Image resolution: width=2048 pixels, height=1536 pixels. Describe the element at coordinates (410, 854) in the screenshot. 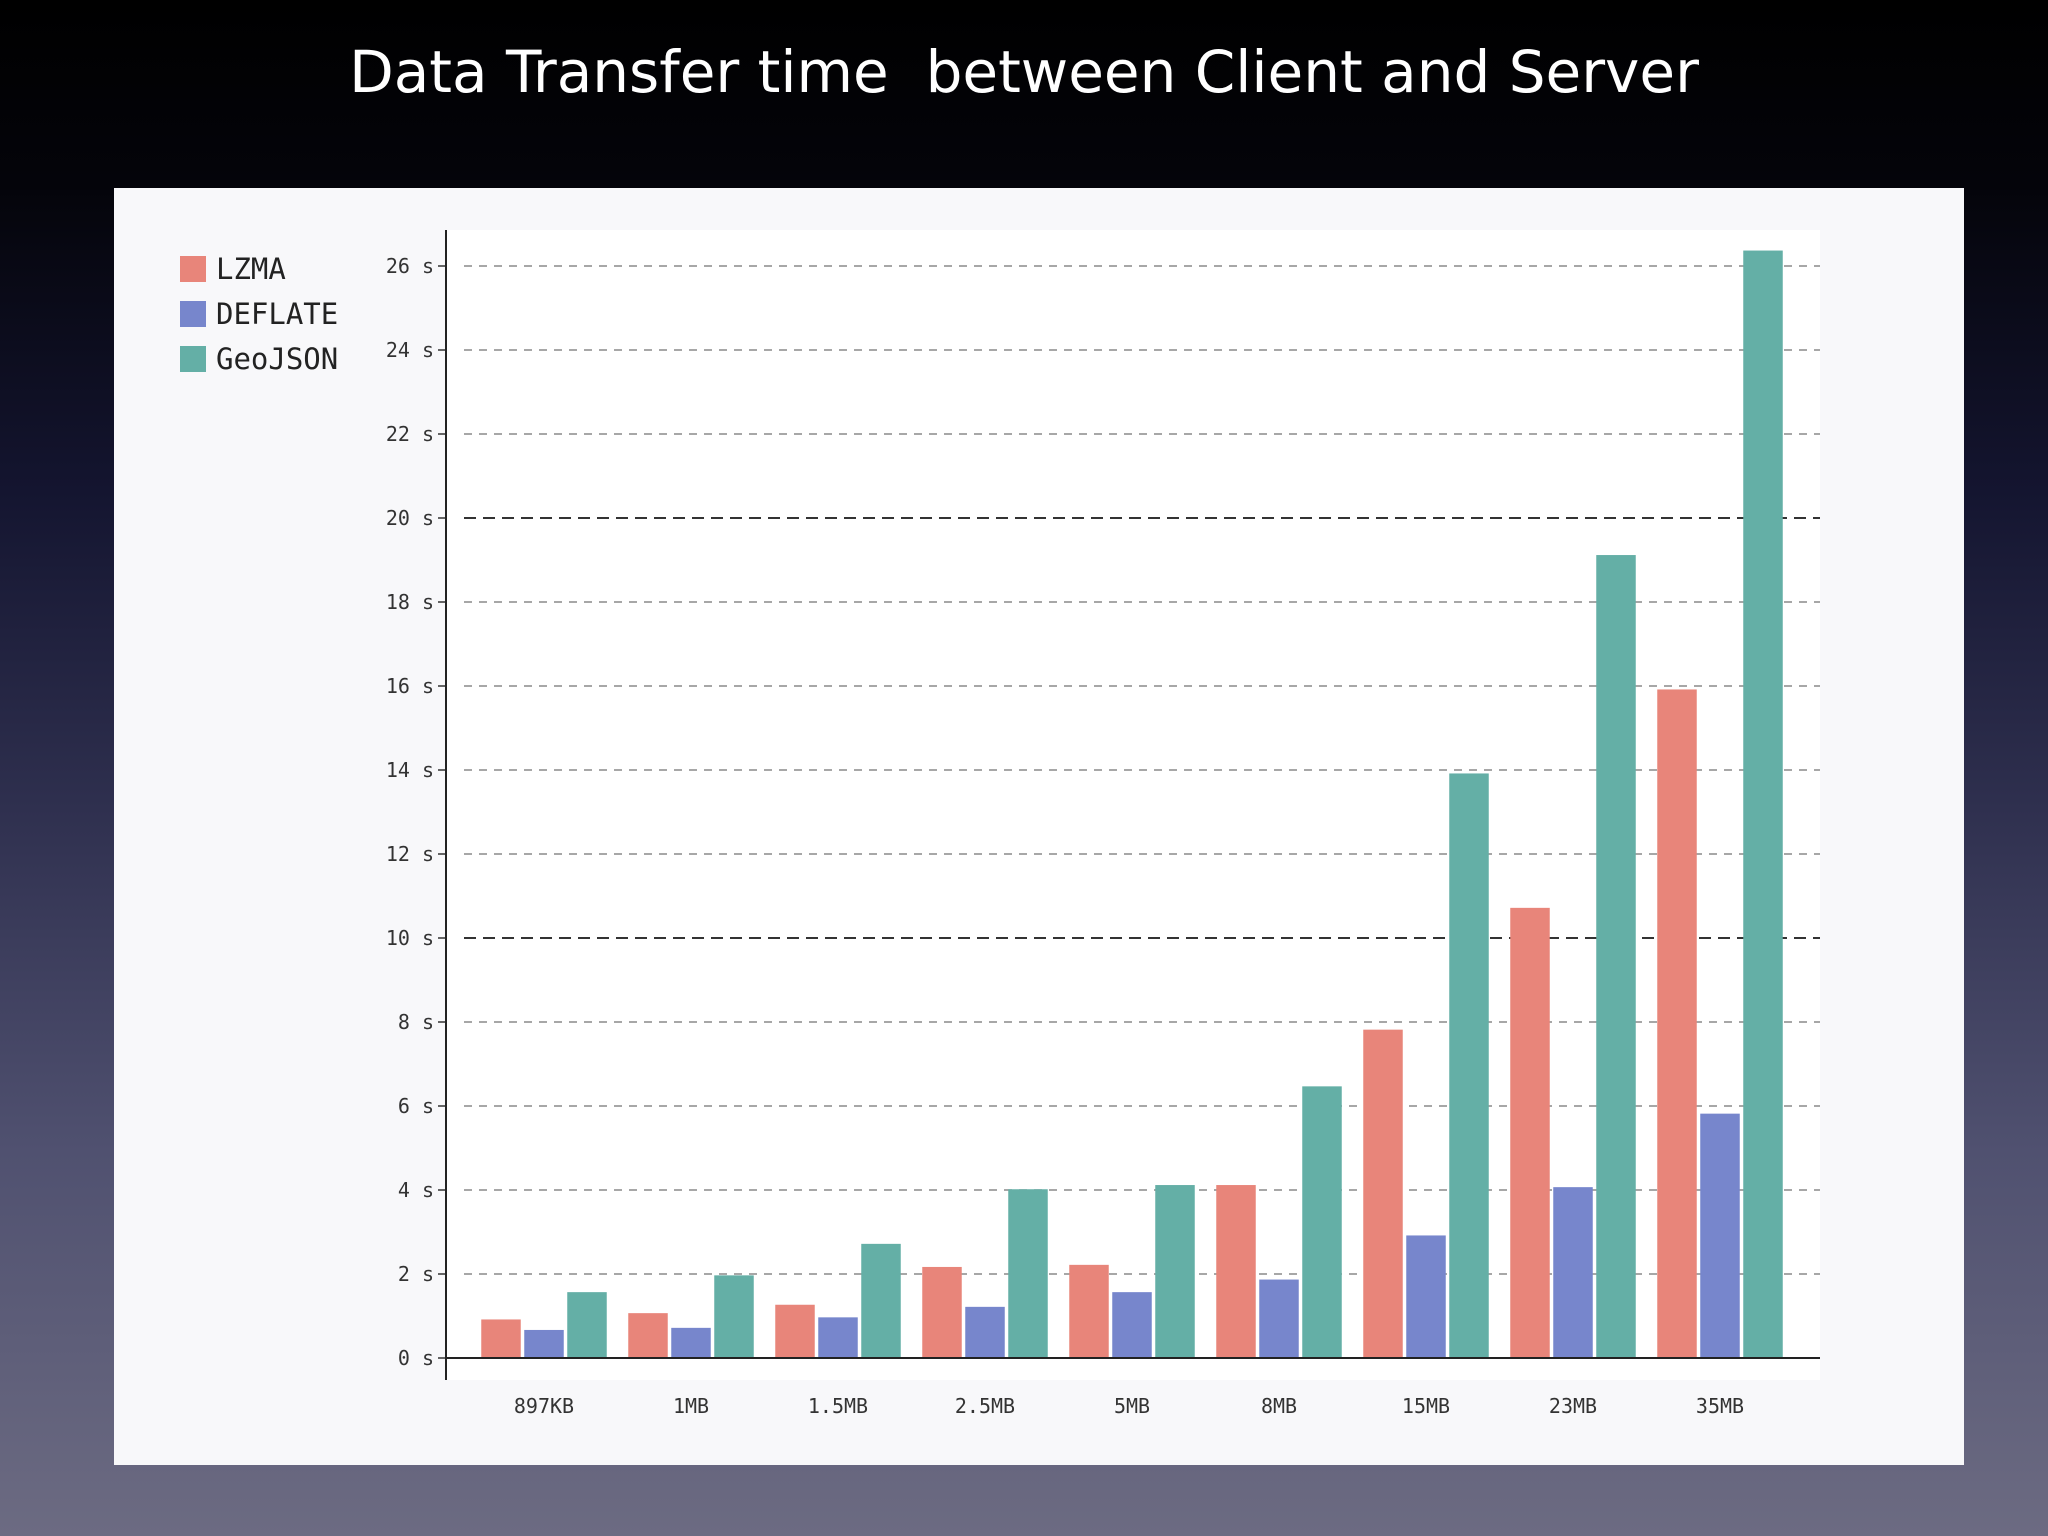

I see `y-tick-label: 12 s` at that location.